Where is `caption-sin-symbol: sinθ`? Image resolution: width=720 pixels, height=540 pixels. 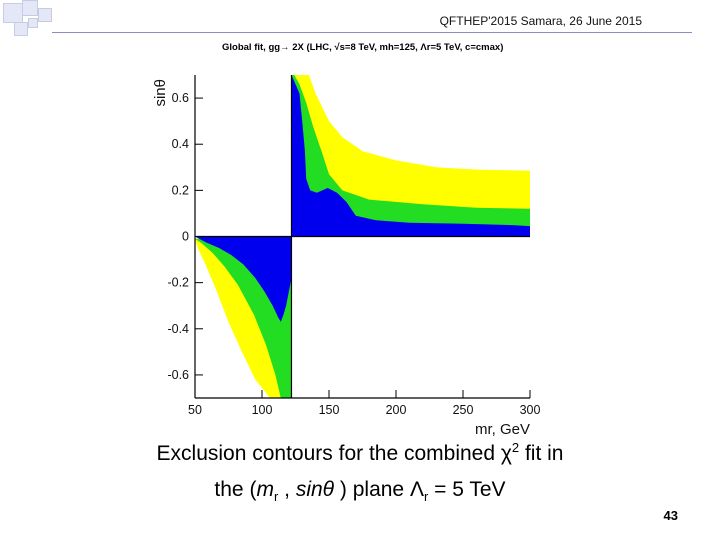
caption-sin-symbol: sinθ is located at coordinates (315, 489).